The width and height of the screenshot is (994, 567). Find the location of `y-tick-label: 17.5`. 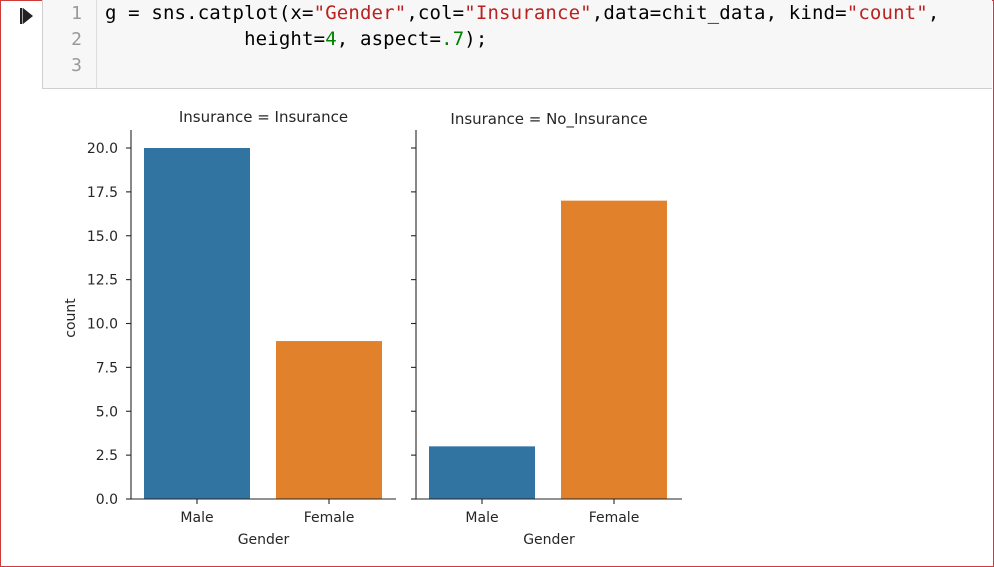

y-tick-label: 17.5 is located at coordinates (102, 193).